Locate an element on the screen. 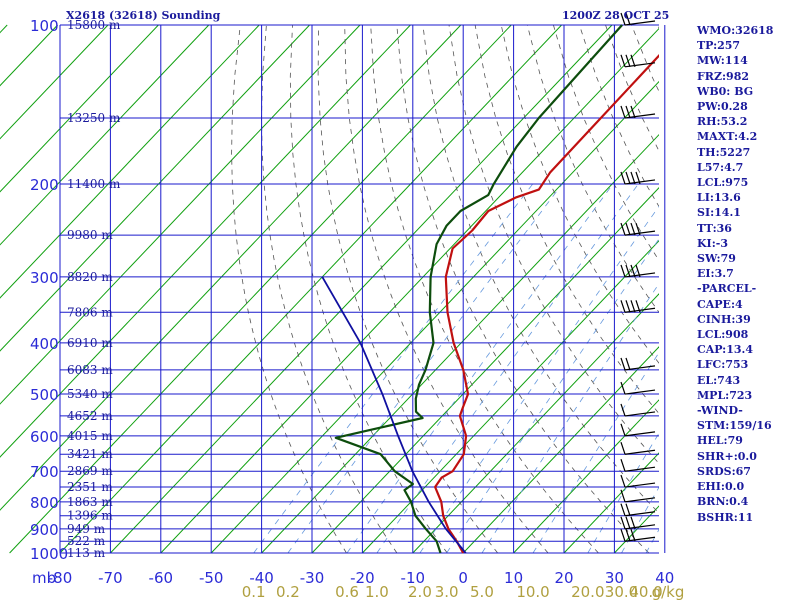  index-item: MPL:723 is located at coordinates (725, 395).